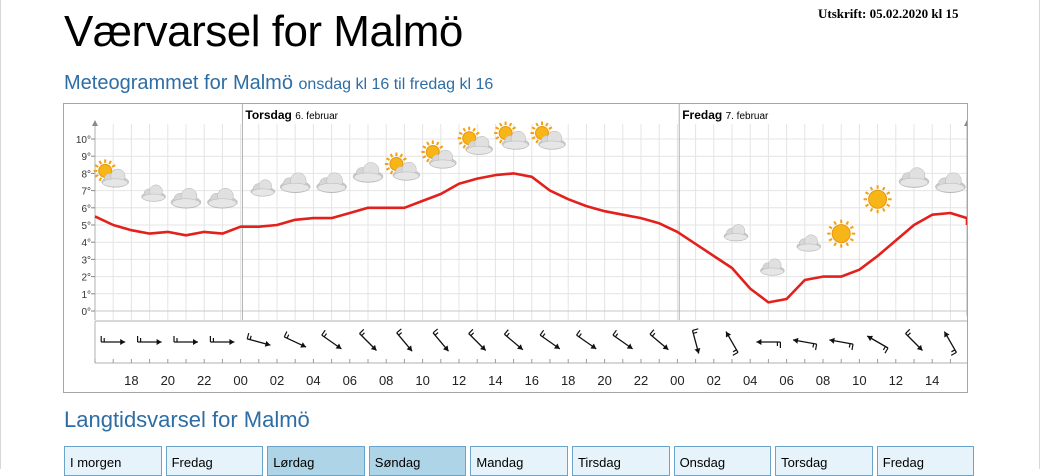  What do you see at coordinates (925, 461) in the screenshot?
I see `tab-9: Fredag` at bounding box center [925, 461].